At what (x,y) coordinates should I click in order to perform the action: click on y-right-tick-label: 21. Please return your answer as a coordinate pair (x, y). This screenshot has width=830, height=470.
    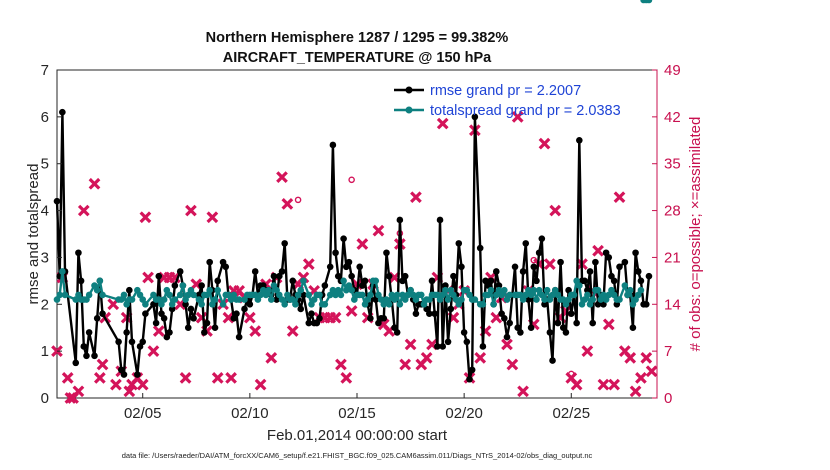
    Looking at the image, I should click on (672, 257).